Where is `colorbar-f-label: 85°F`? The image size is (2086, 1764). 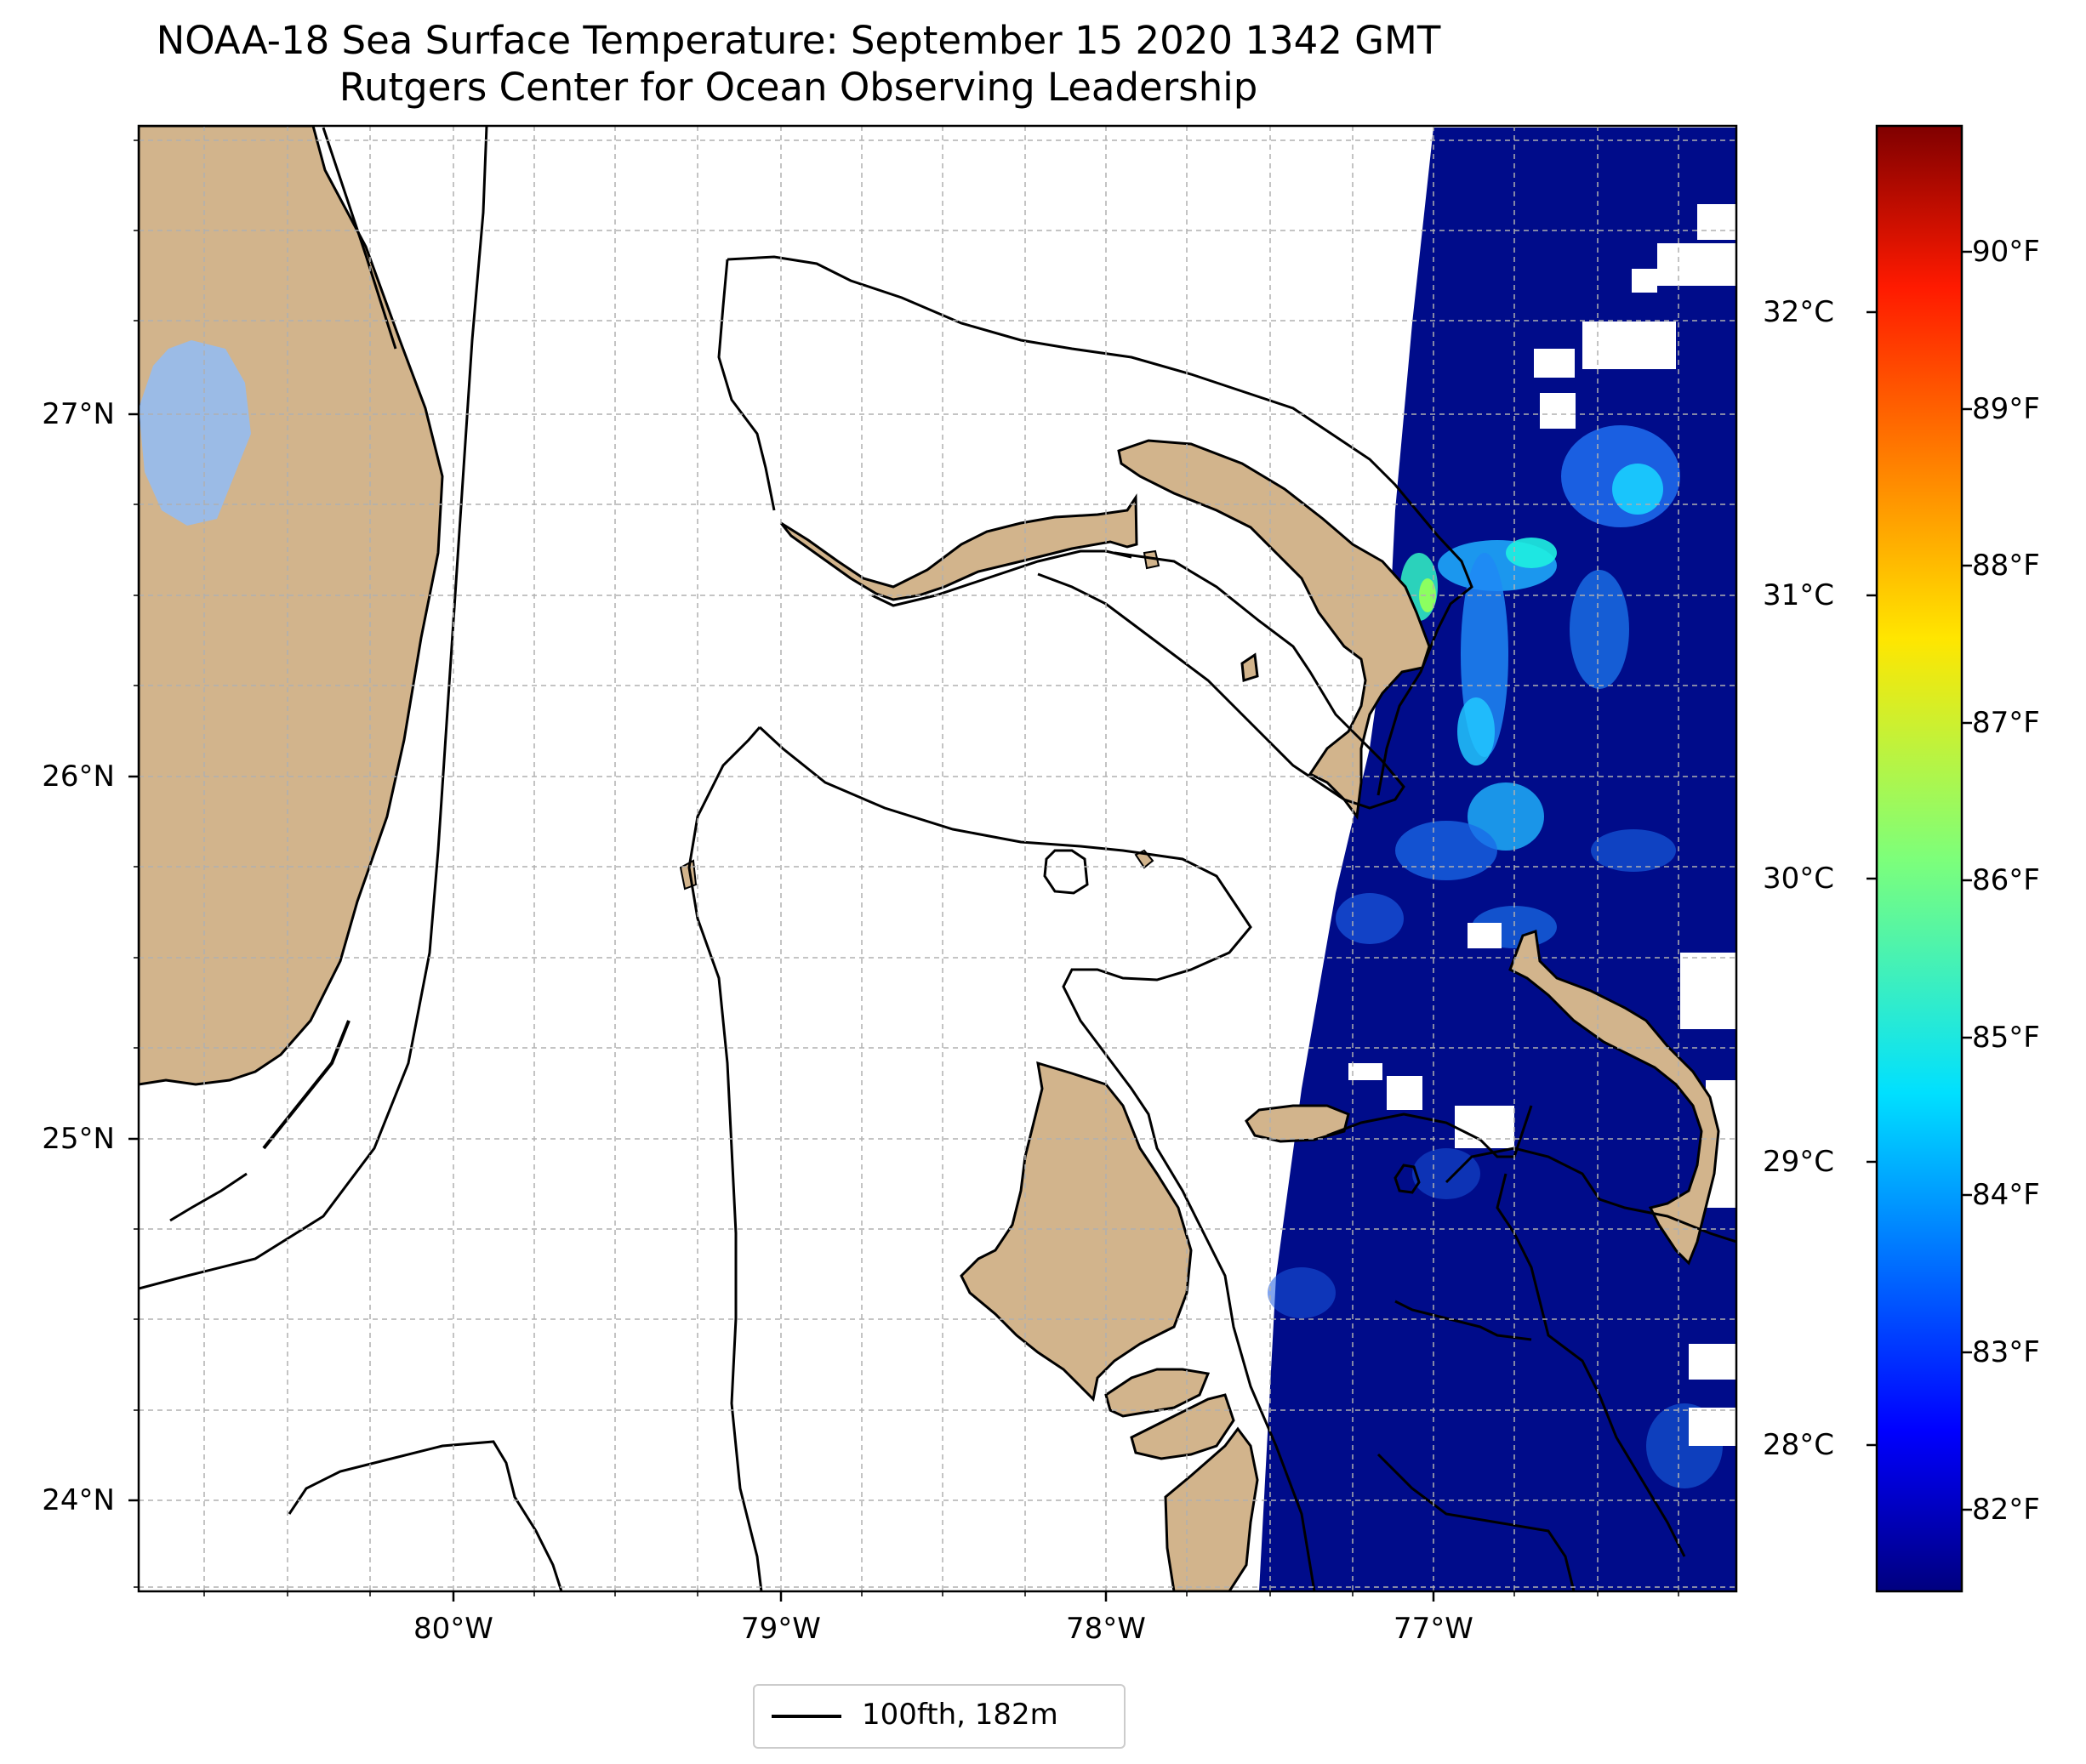 colorbar-f-label: 85°F is located at coordinates (2006, 1038).